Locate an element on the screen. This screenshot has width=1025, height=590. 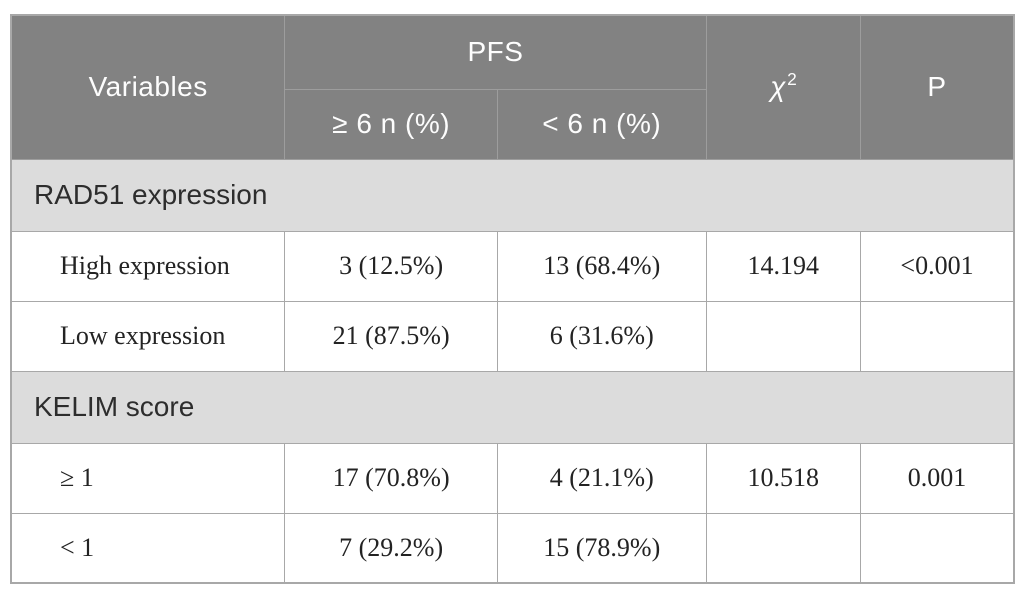
cell-p-value: <0.001 is located at coordinates (937, 266).